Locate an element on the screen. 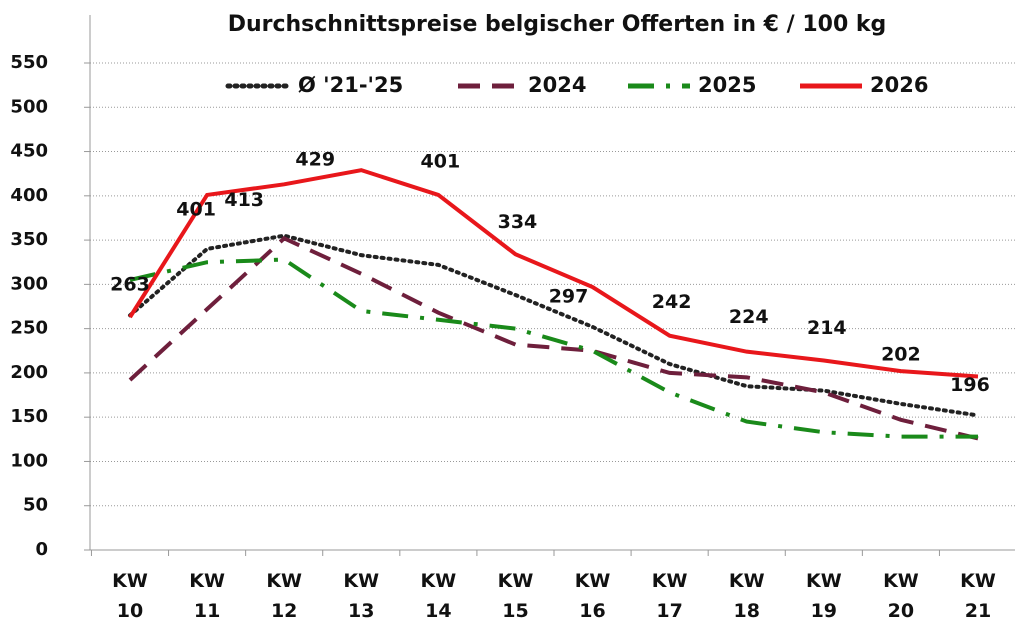  x-tick-label: KW 10 is located at coordinates (130, 596).